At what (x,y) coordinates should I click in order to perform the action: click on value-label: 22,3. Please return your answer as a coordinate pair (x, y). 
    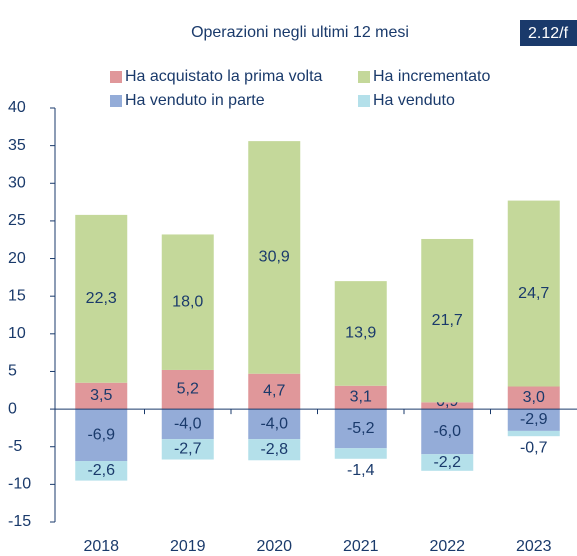
    Looking at the image, I should click on (101, 298).